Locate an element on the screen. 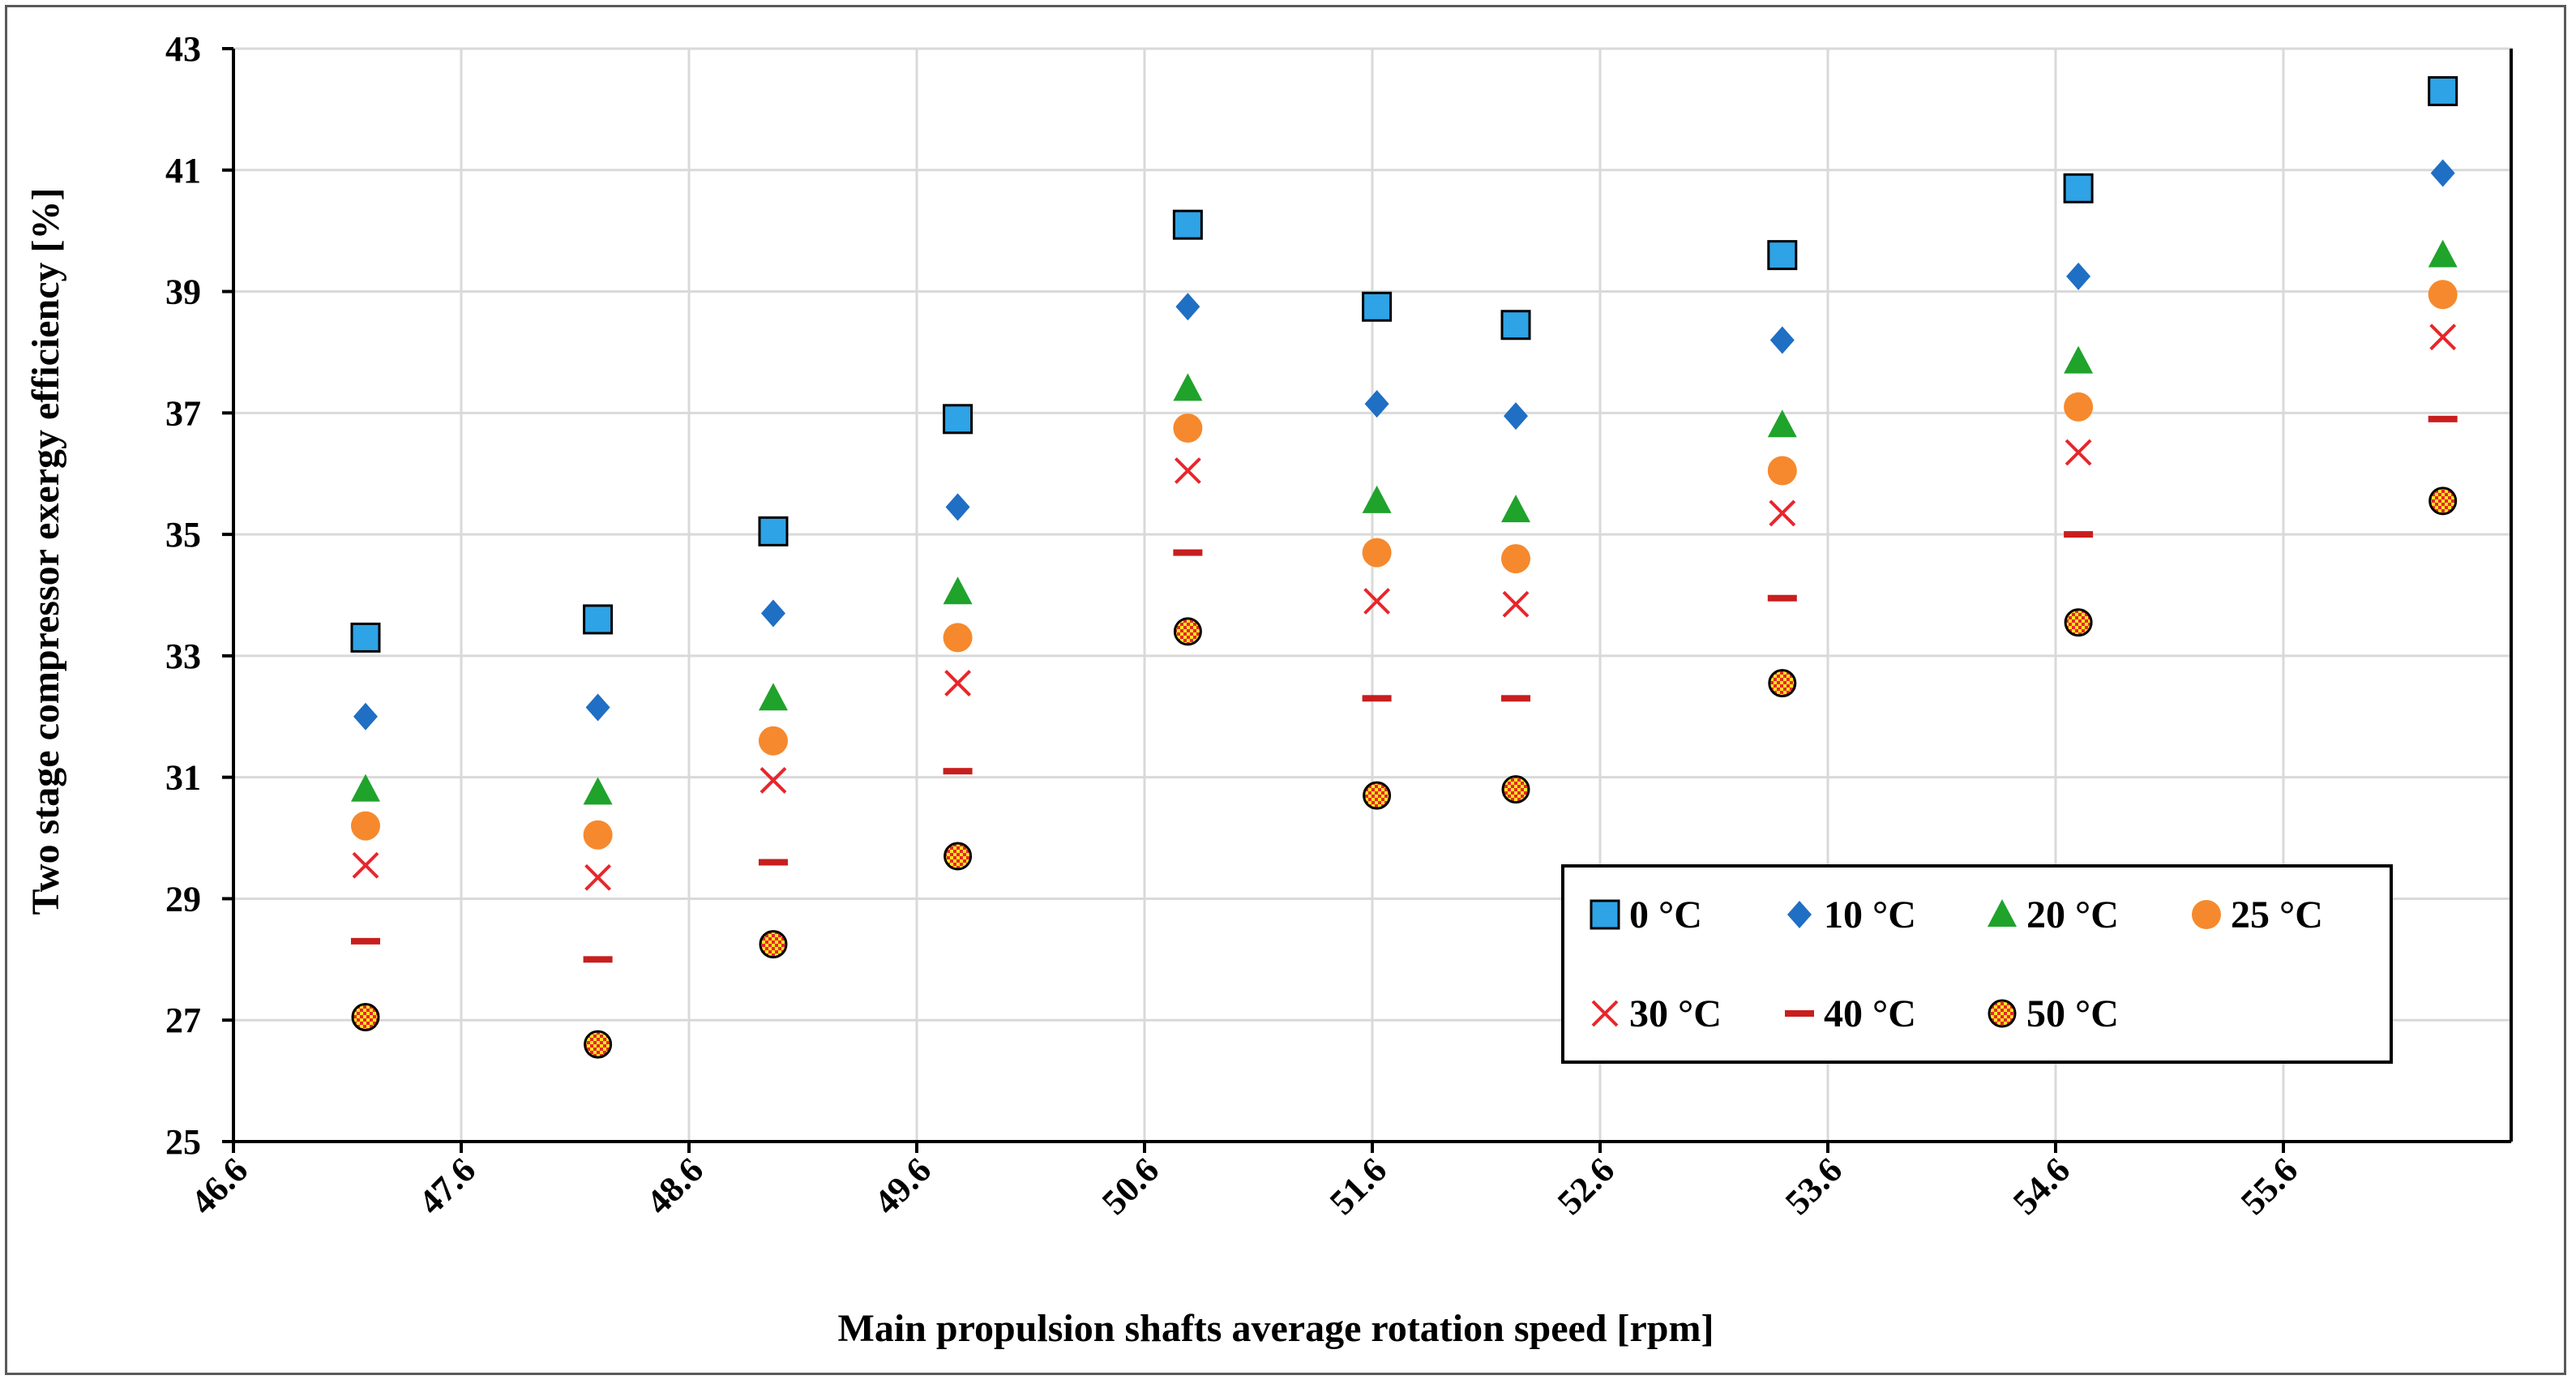  y-tick-label: 41 is located at coordinates (183, 171).